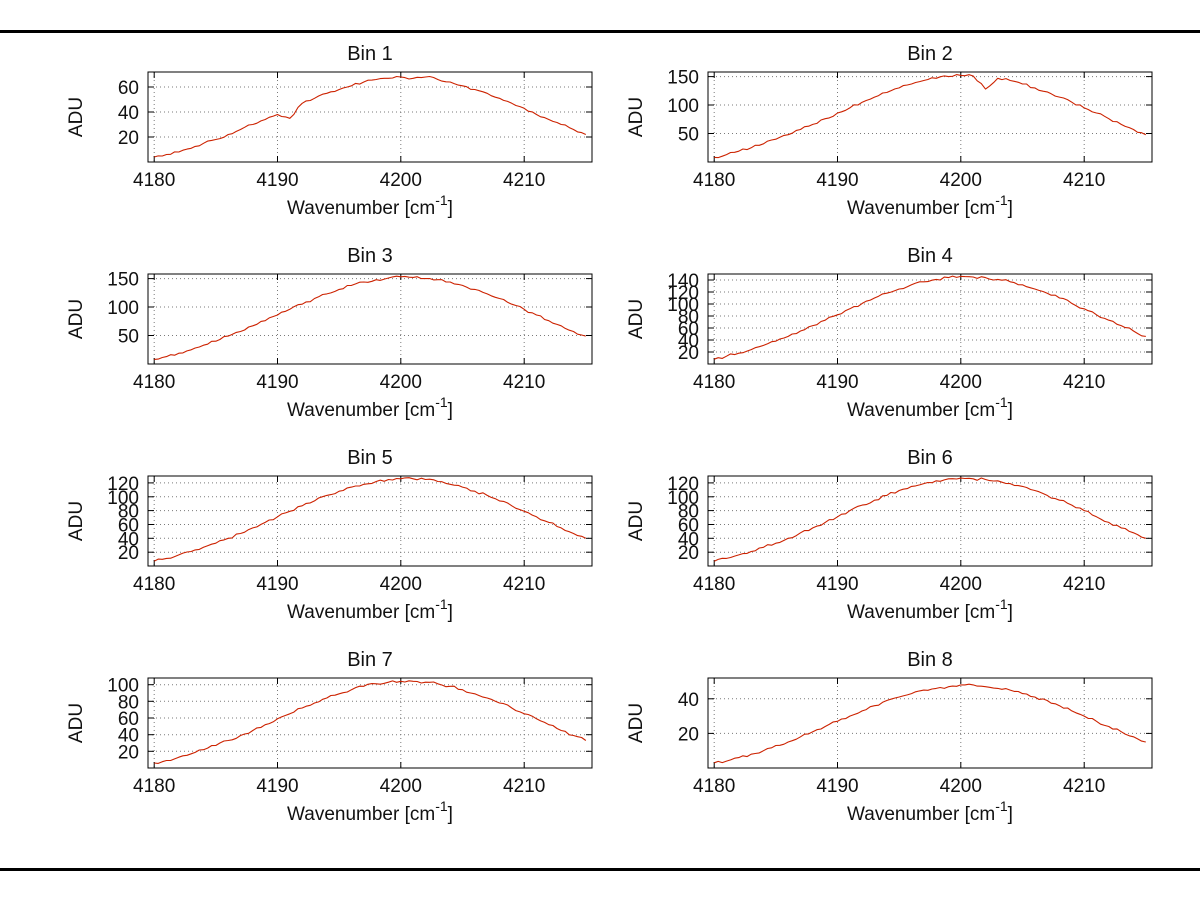  What do you see at coordinates (688, 512) in the screenshot?
I see `y-tick-label: 80` at bounding box center [688, 512].